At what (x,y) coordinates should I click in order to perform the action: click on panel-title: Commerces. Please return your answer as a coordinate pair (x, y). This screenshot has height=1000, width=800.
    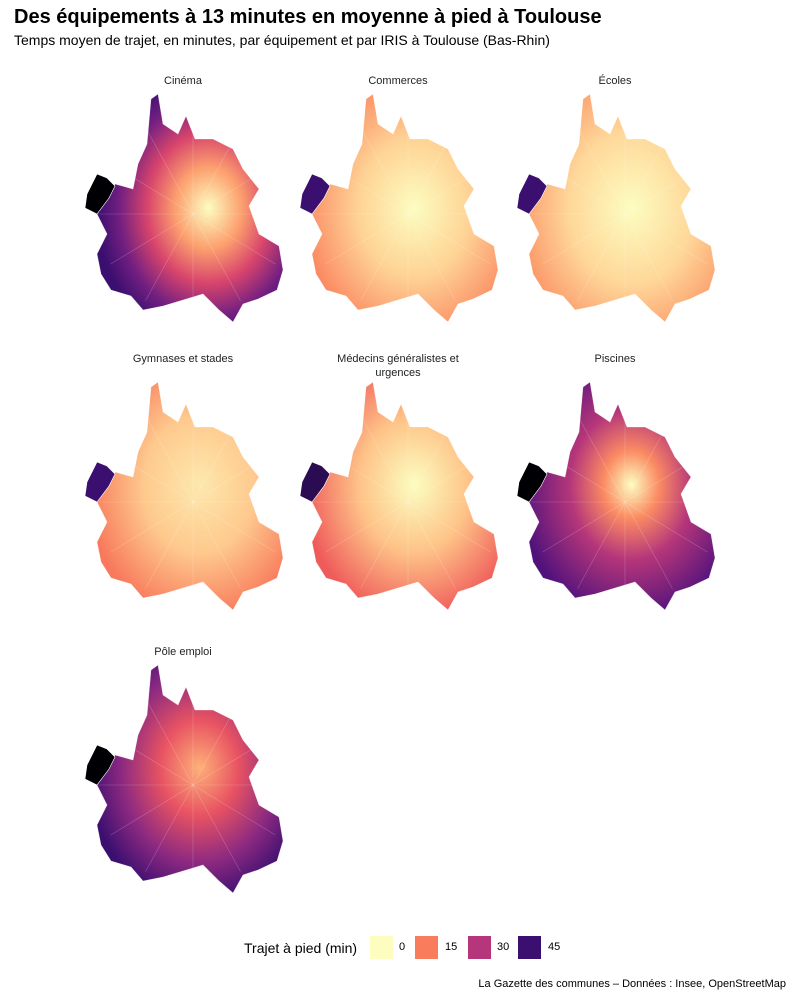
    Looking at the image, I should click on (398, 81).